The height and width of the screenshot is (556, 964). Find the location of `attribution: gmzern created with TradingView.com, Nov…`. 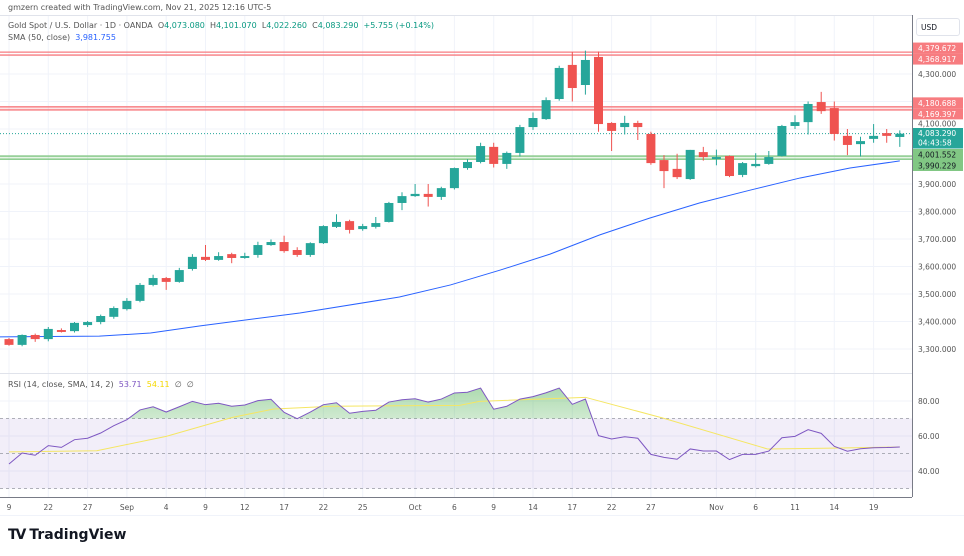

attribution: gmzern created with TradingView.com, Nov… is located at coordinates (140, 7).